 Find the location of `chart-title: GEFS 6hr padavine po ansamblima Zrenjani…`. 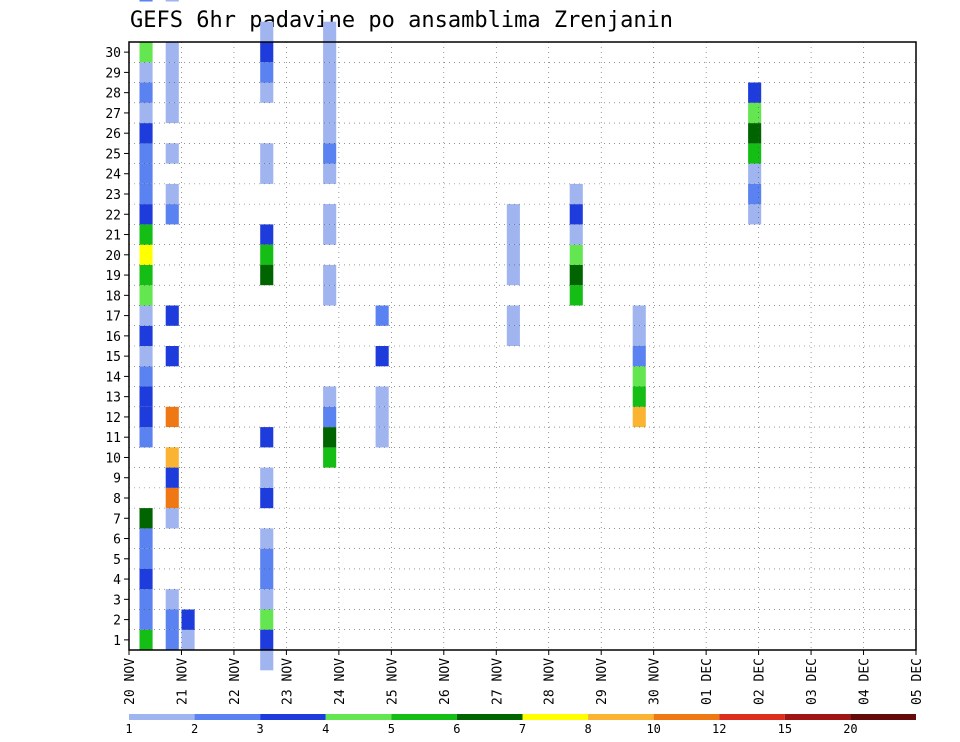

chart-title: GEFS 6hr padavine po ansamblima Zrenjani… is located at coordinates (401, 20).